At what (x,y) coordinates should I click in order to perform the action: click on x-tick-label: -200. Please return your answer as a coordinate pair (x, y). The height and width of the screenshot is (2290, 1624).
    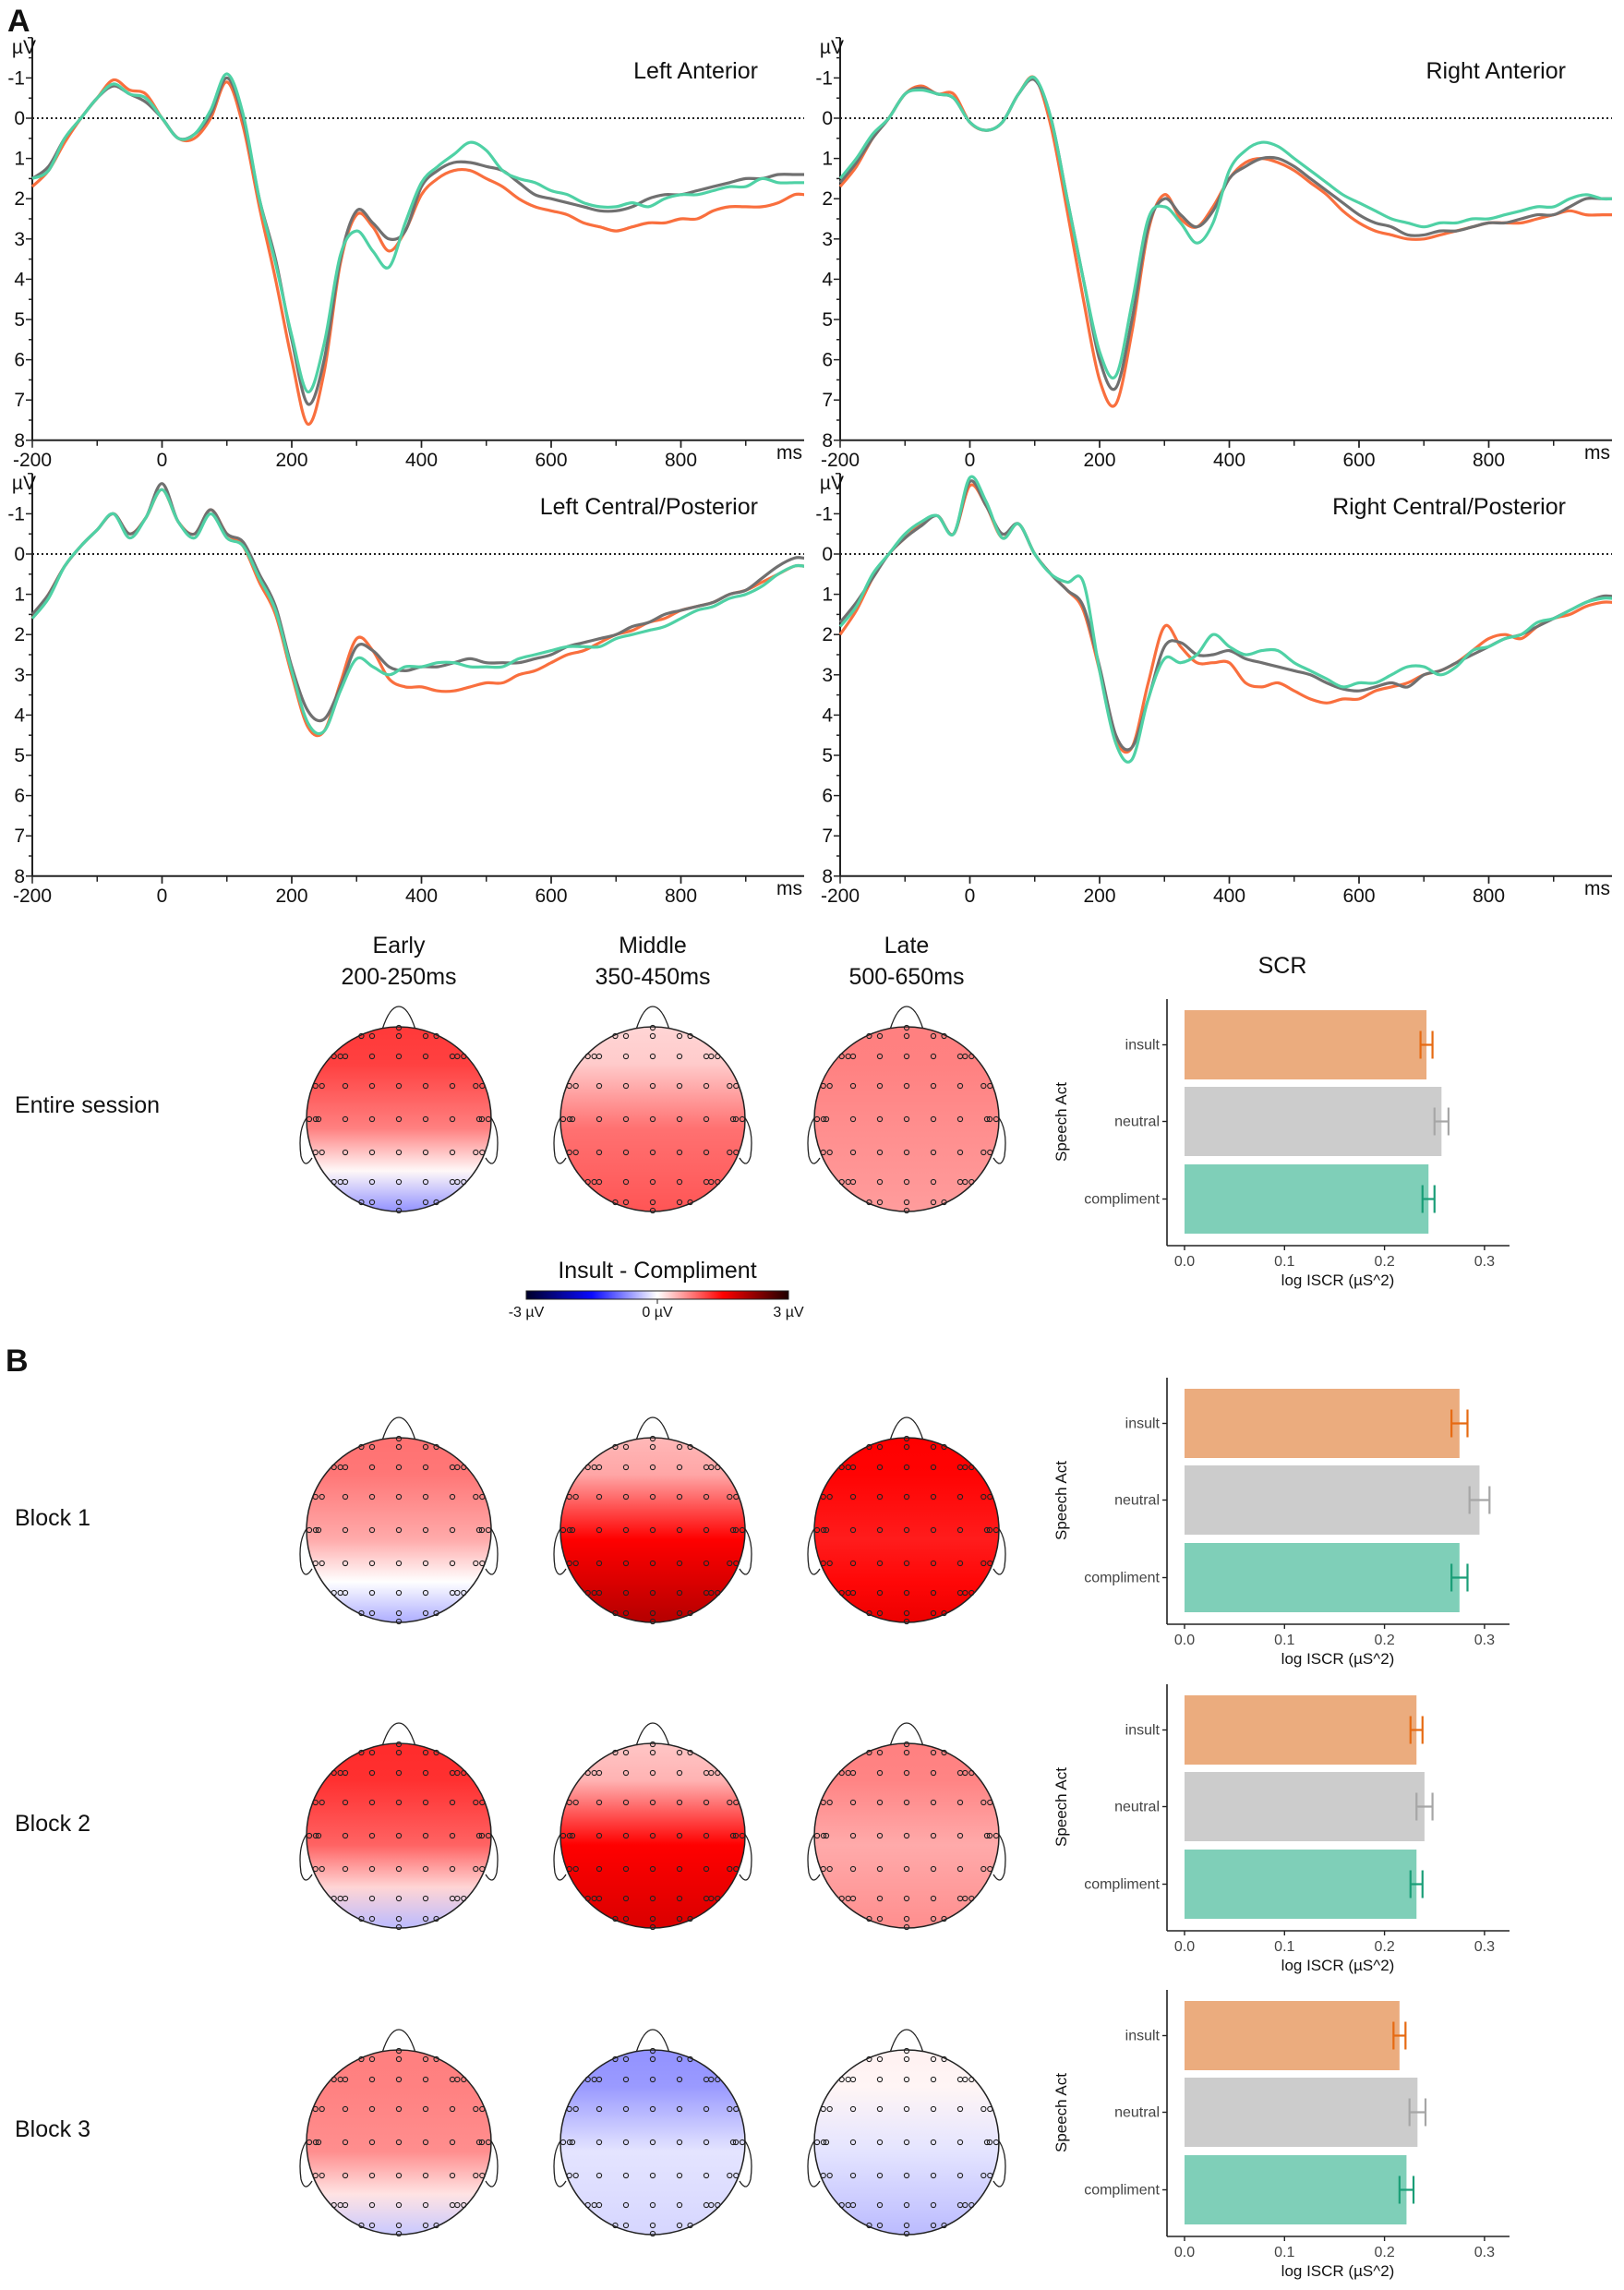
    Looking at the image, I should click on (840, 896).